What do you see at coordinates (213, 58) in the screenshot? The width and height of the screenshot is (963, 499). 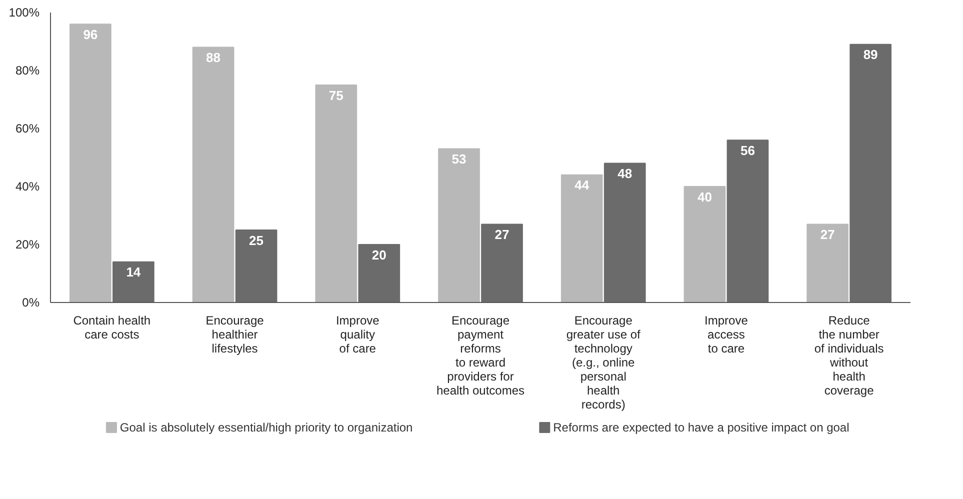 I see `data-label: 88` at bounding box center [213, 58].